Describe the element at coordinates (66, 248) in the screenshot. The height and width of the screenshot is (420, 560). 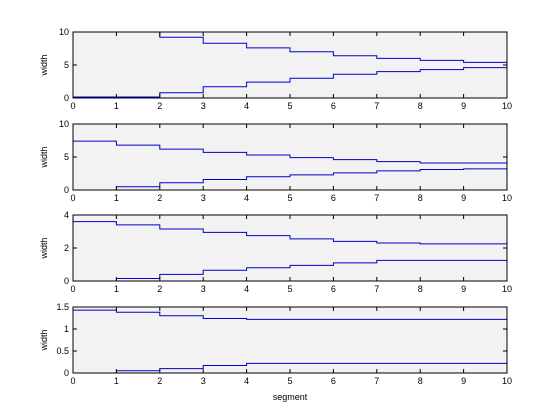
I see `y-tick-label: 2` at that location.